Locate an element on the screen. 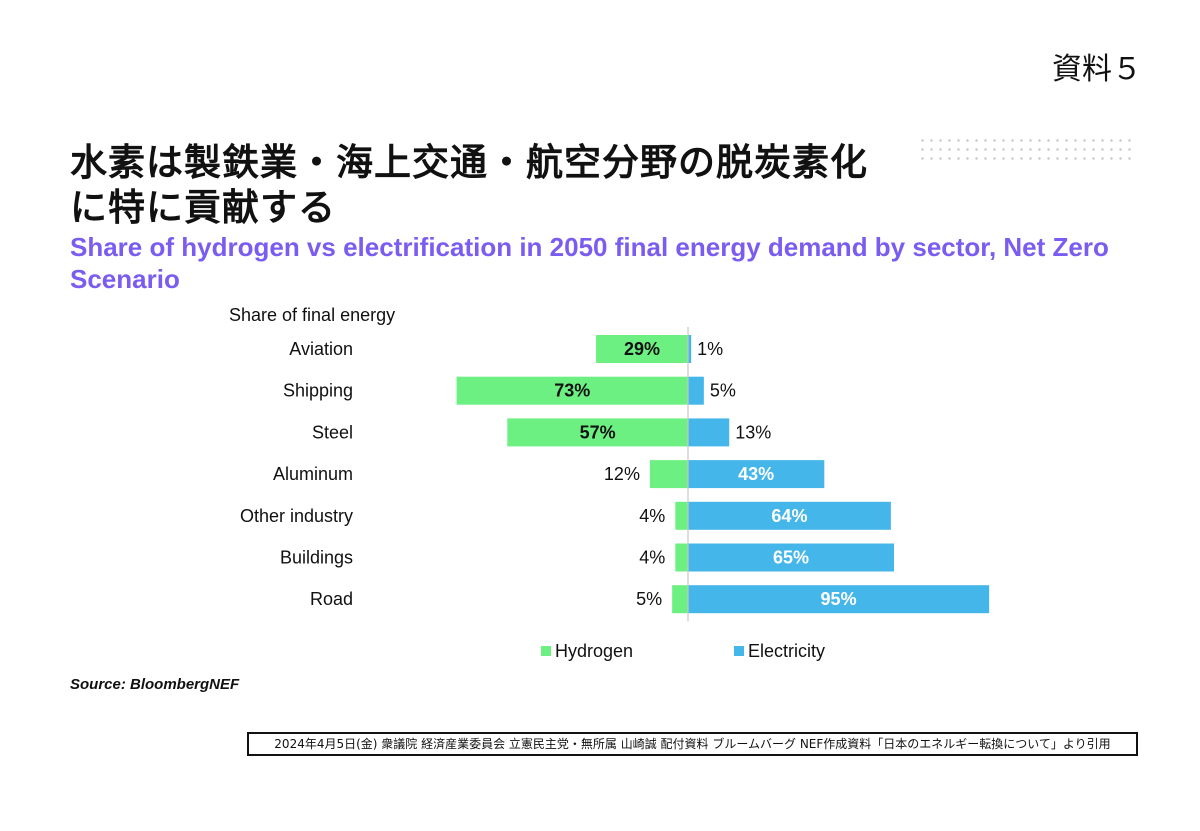 The image size is (1200, 831). page-title: 水素は製鉄業・海上交通・航空分野の脱炭素化 に特に貢献する is located at coordinates (469, 185).